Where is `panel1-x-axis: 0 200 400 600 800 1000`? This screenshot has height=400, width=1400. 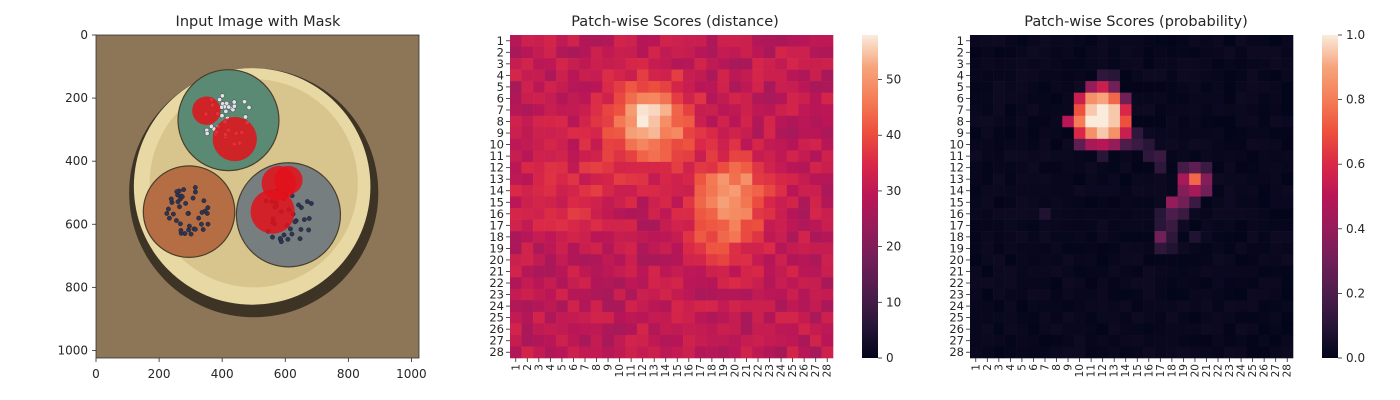 panel1-x-axis: 0 200 400 600 800 1000 is located at coordinates (259, 369).